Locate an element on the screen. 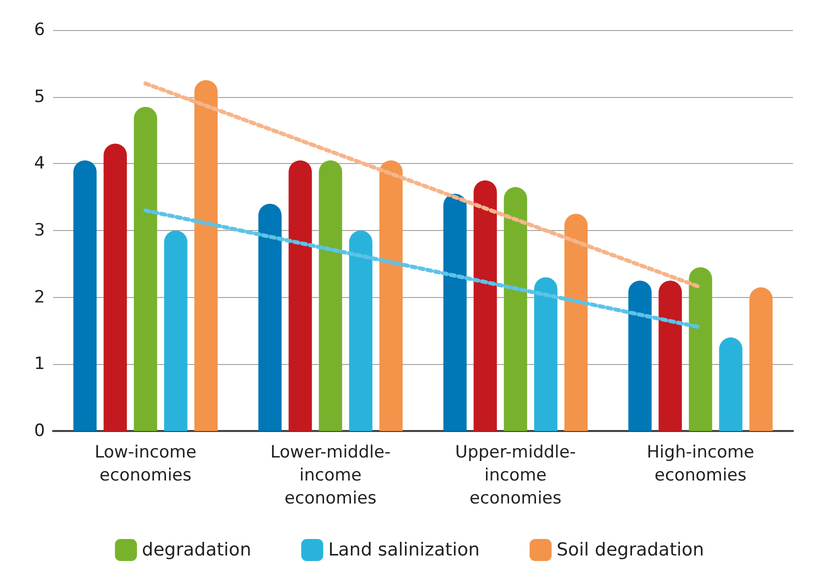 The image size is (819, 574). legend-label: degradation is located at coordinates (197, 550).